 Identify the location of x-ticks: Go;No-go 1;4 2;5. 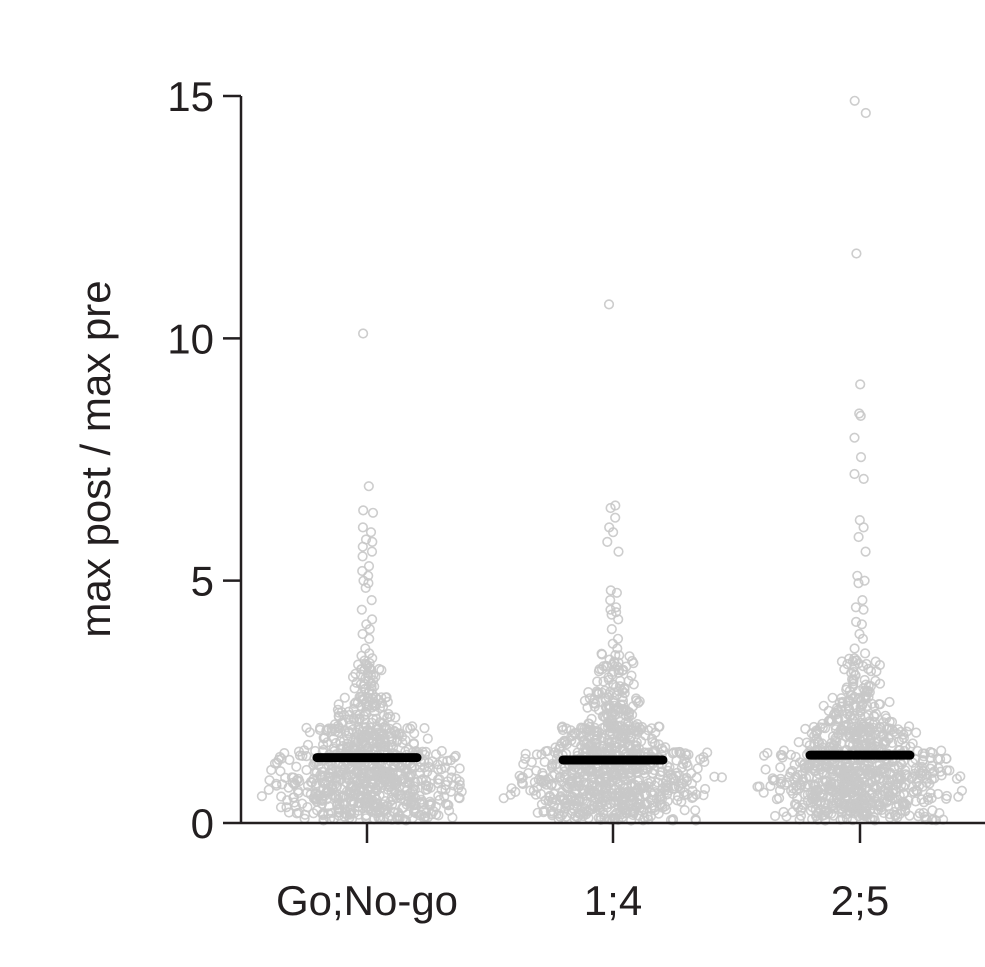
(582, 873).